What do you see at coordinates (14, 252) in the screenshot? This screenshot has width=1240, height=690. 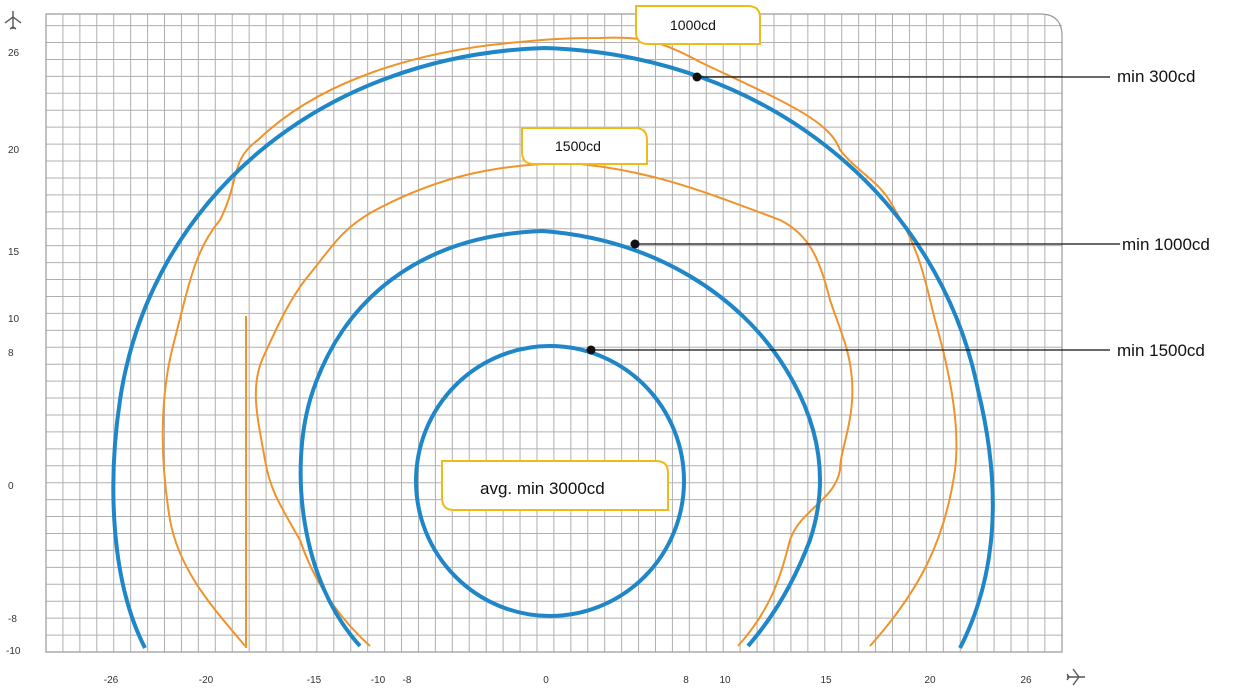 I see `y-tick: 15` at bounding box center [14, 252].